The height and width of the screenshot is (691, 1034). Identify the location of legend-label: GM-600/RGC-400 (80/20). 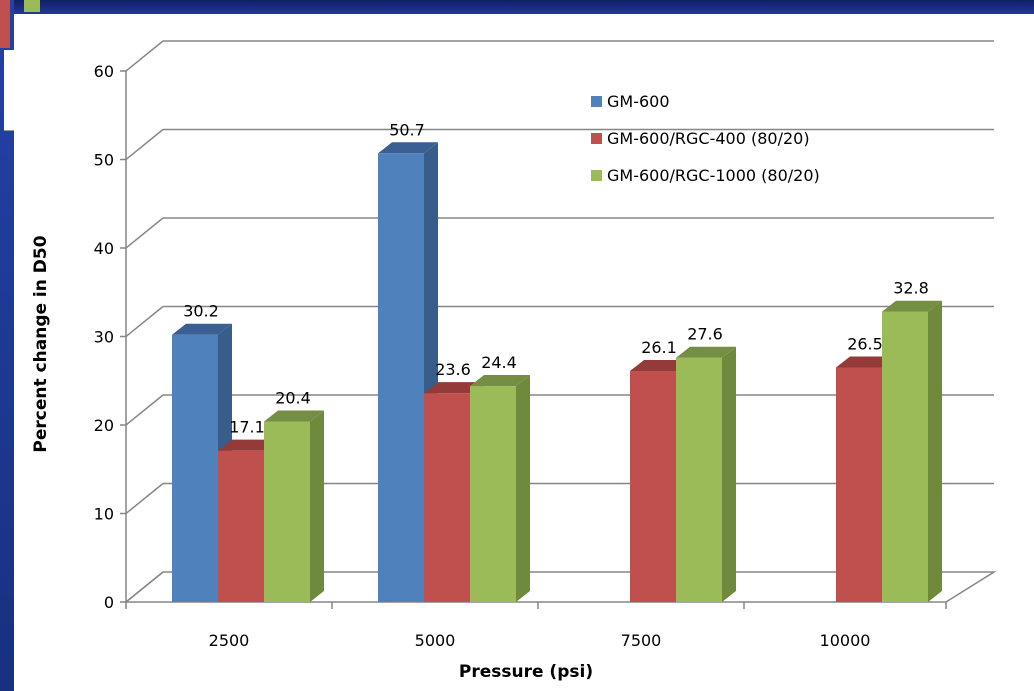
(708, 138).